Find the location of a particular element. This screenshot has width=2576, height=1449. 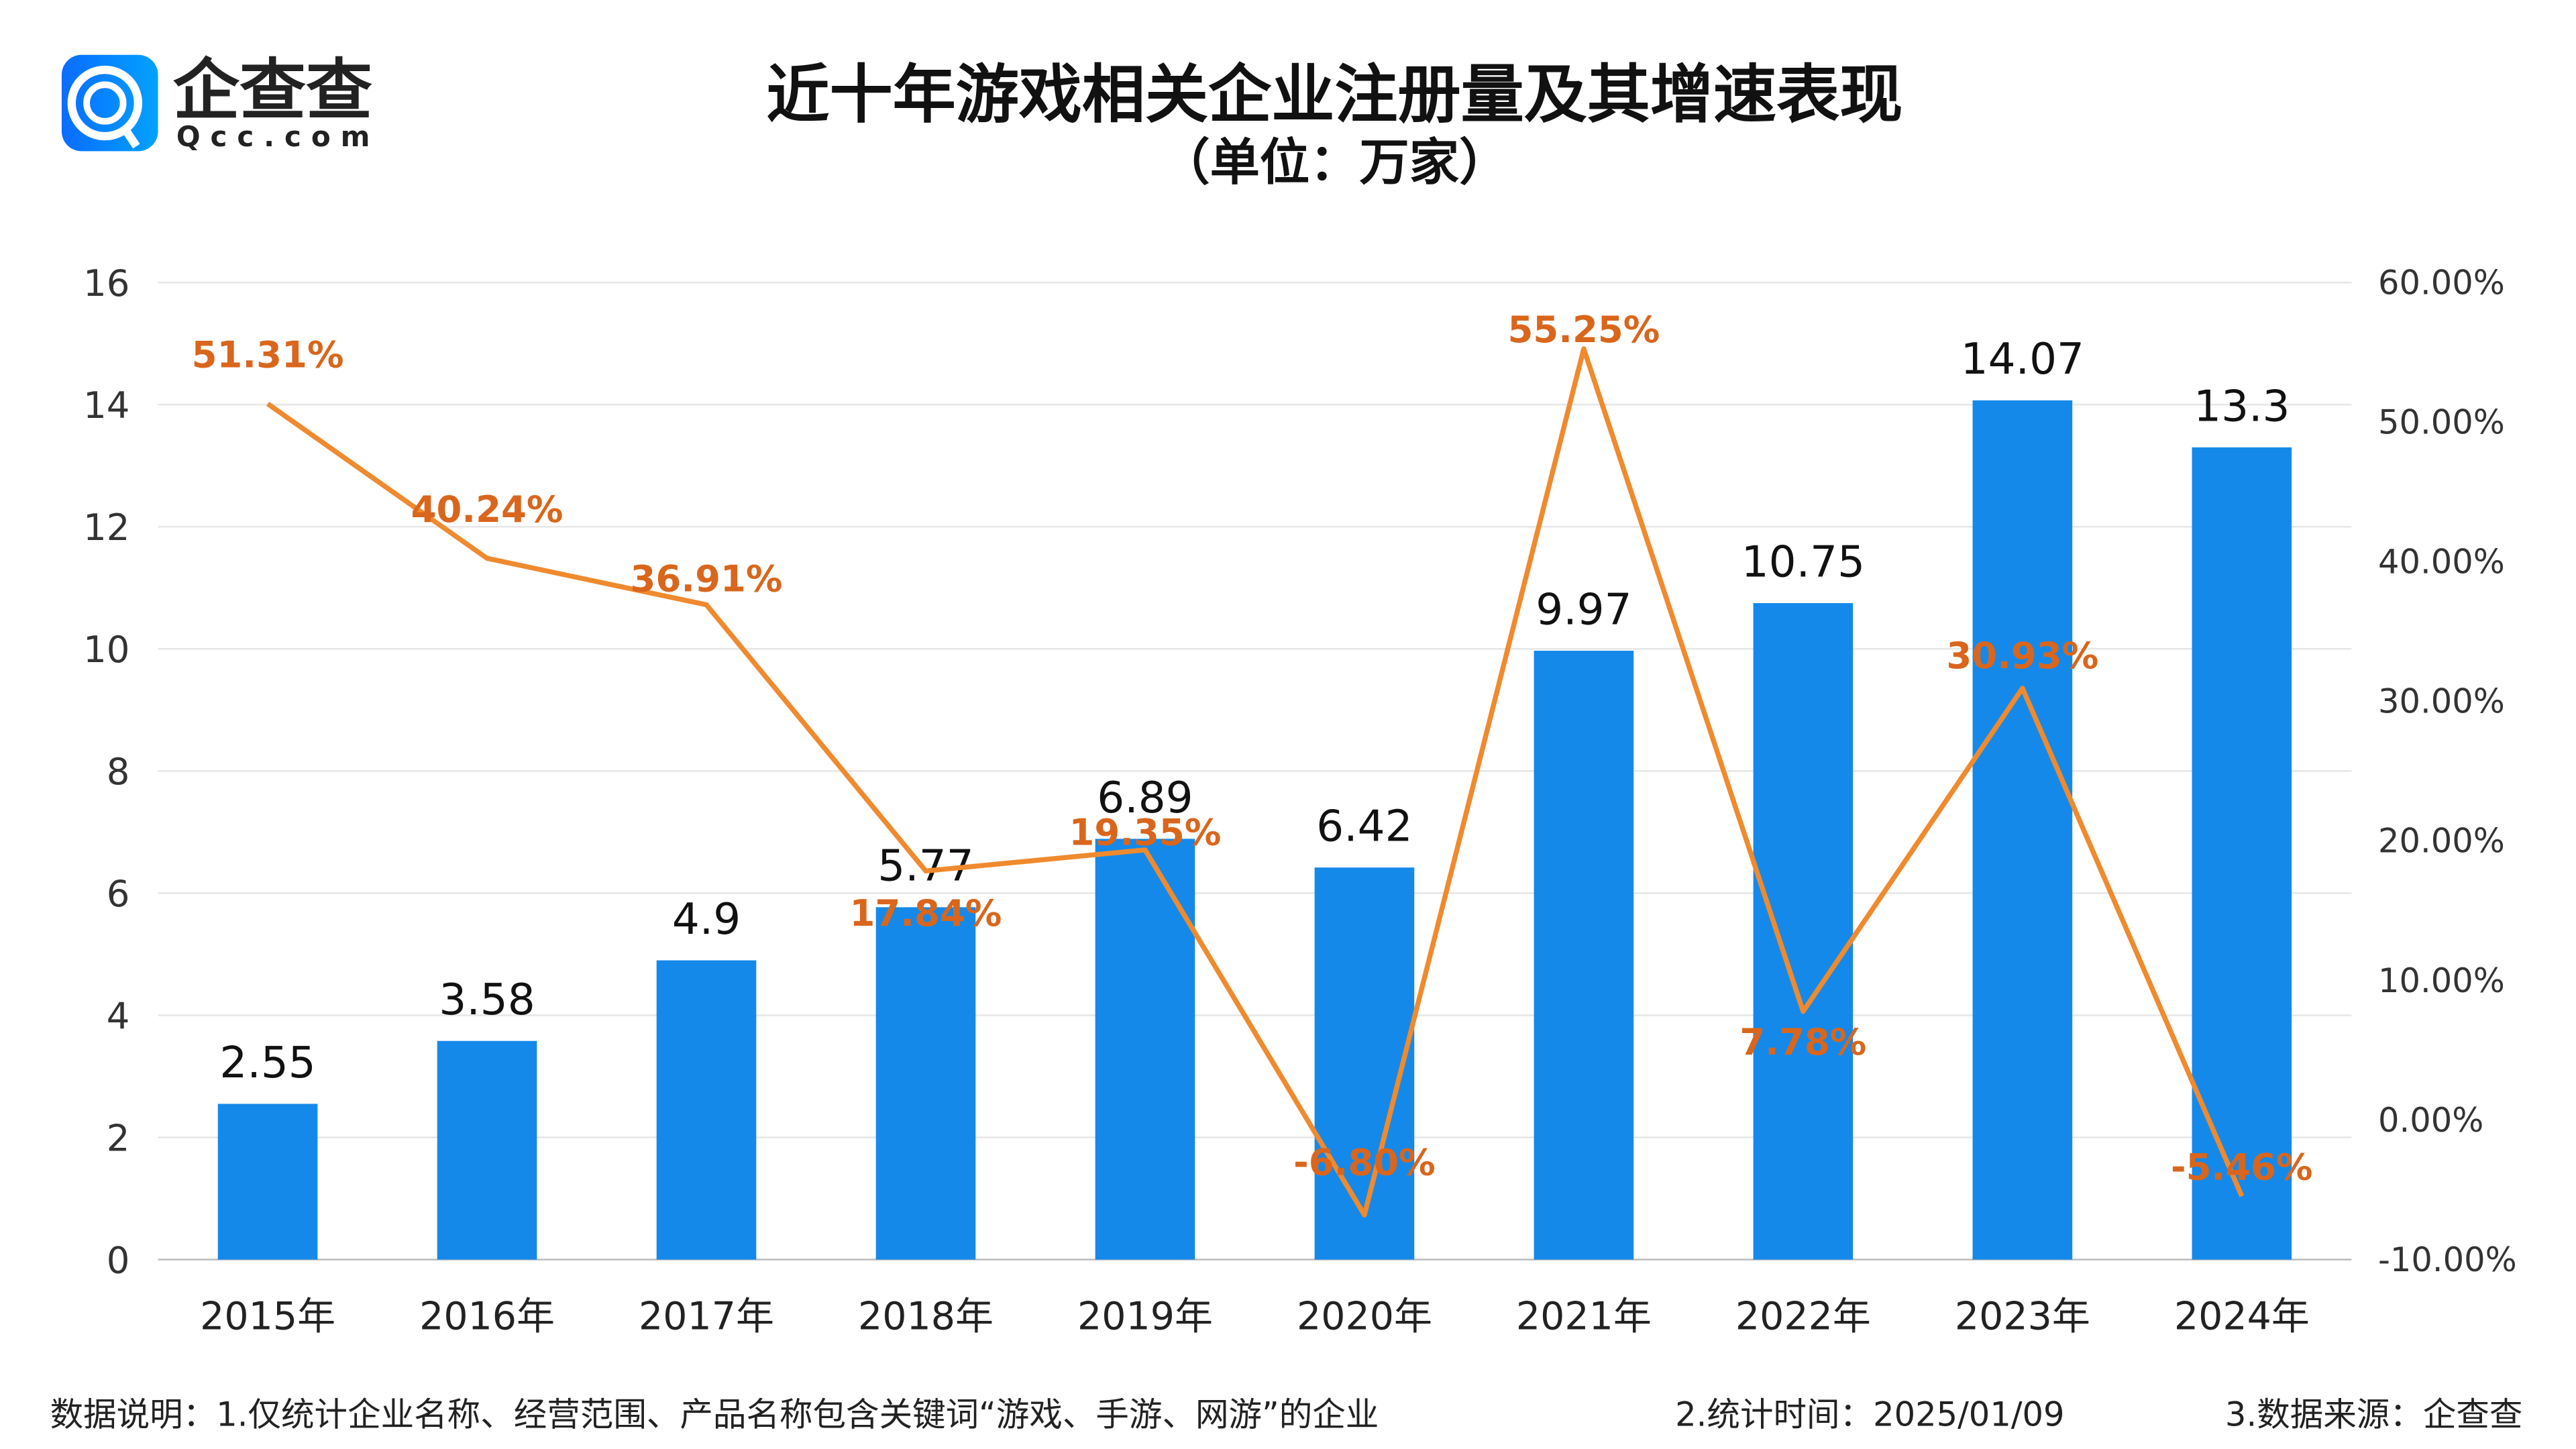

growth-rate-label: 7.78% is located at coordinates (1802, 1041).